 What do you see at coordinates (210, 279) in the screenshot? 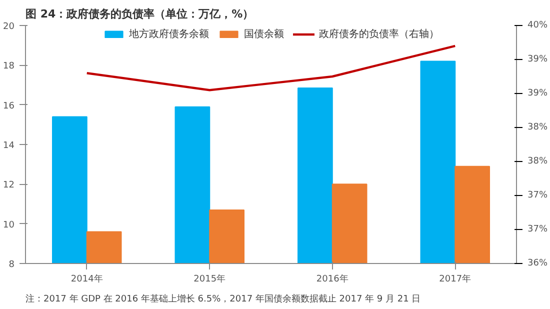
I see `x-tick-label: 2015年` at bounding box center [210, 279].